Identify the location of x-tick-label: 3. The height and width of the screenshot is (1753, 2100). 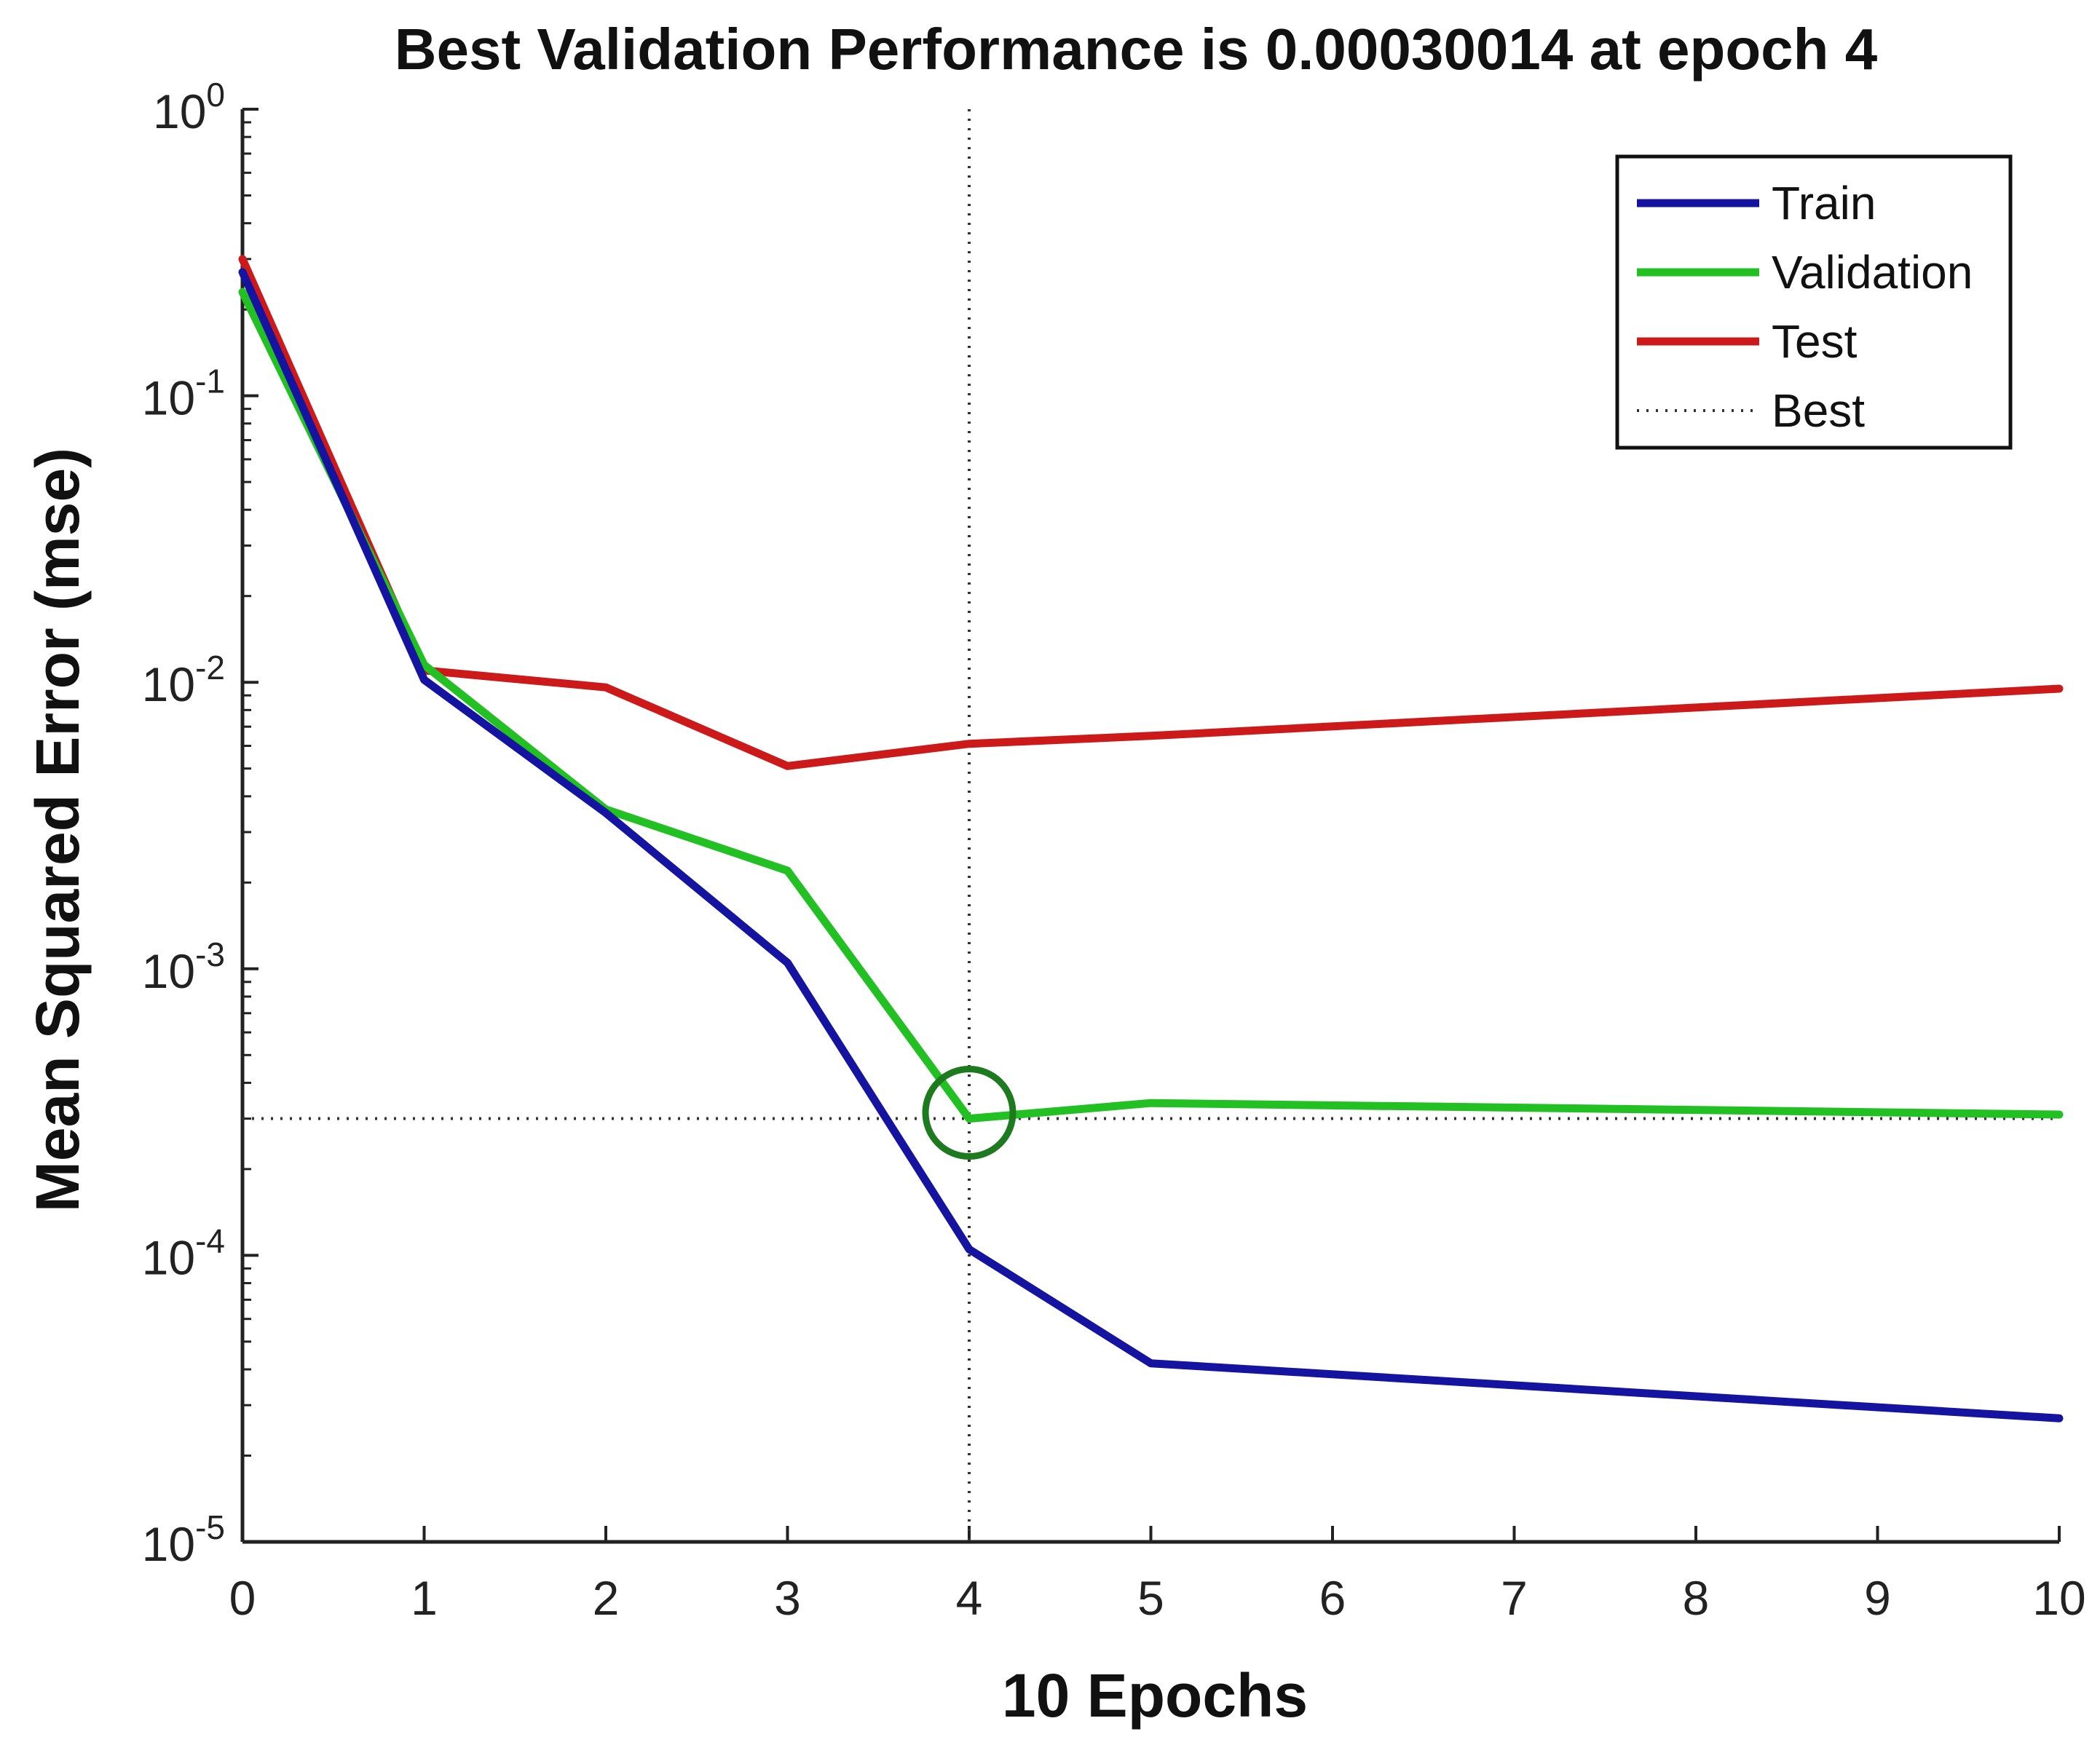
(787, 1598).